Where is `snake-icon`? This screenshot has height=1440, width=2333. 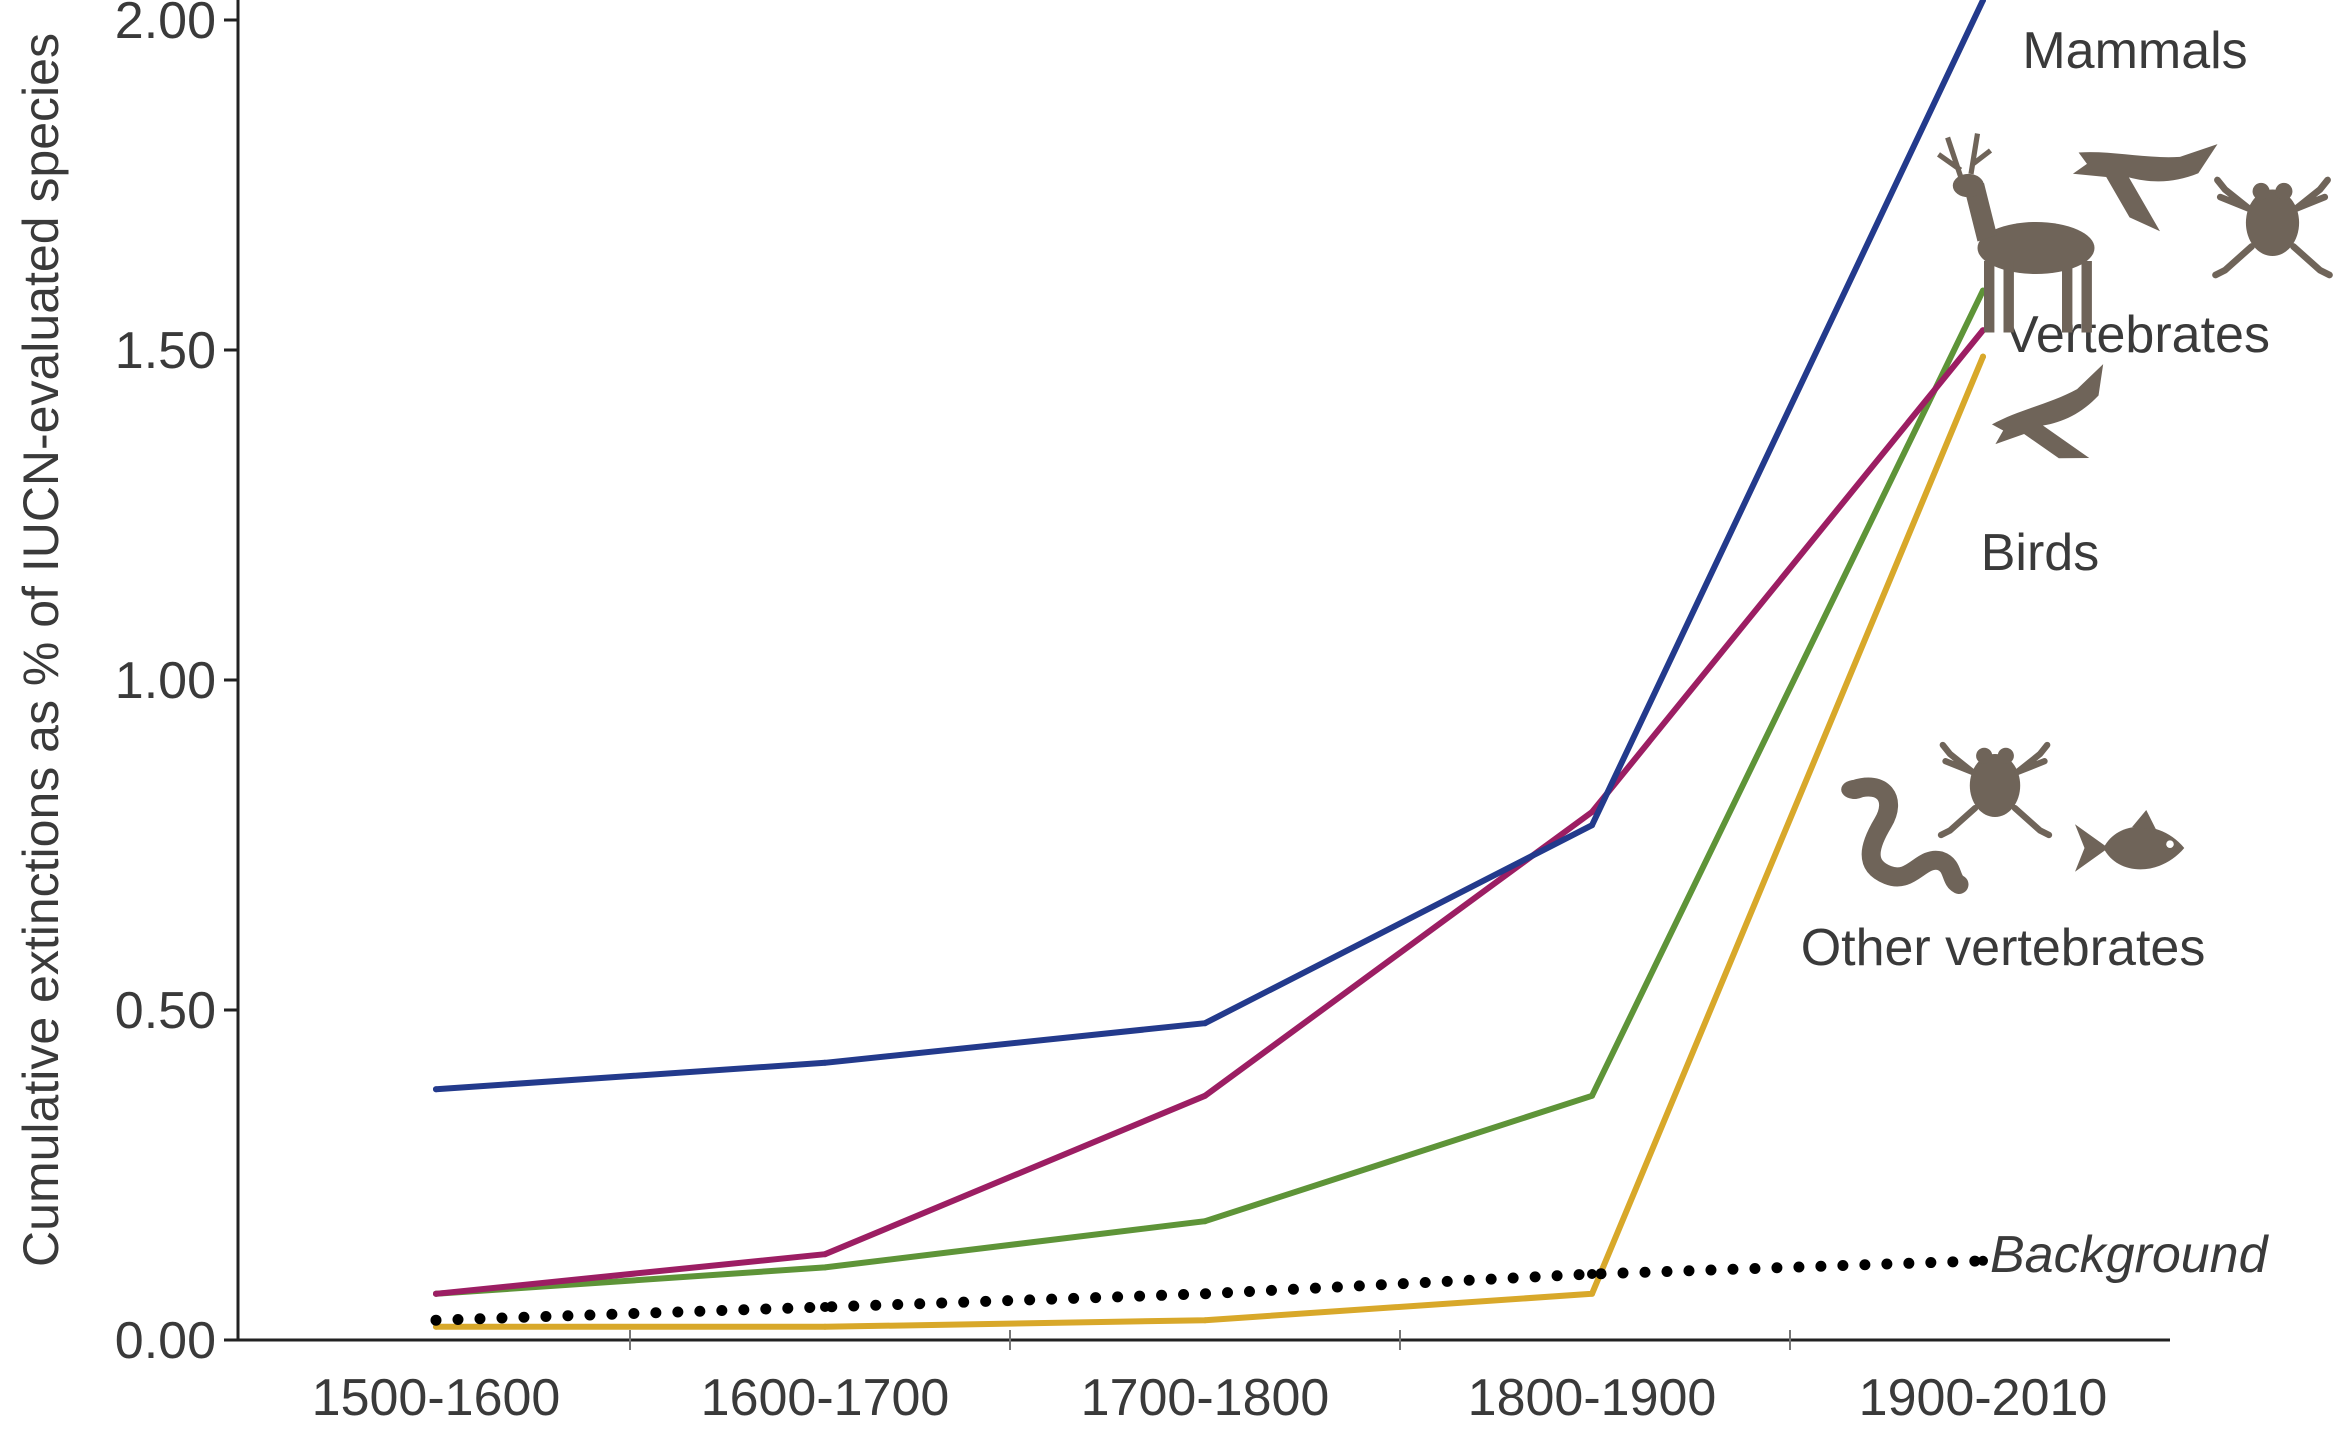
snake-icon is located at coordinates (1905, 836).